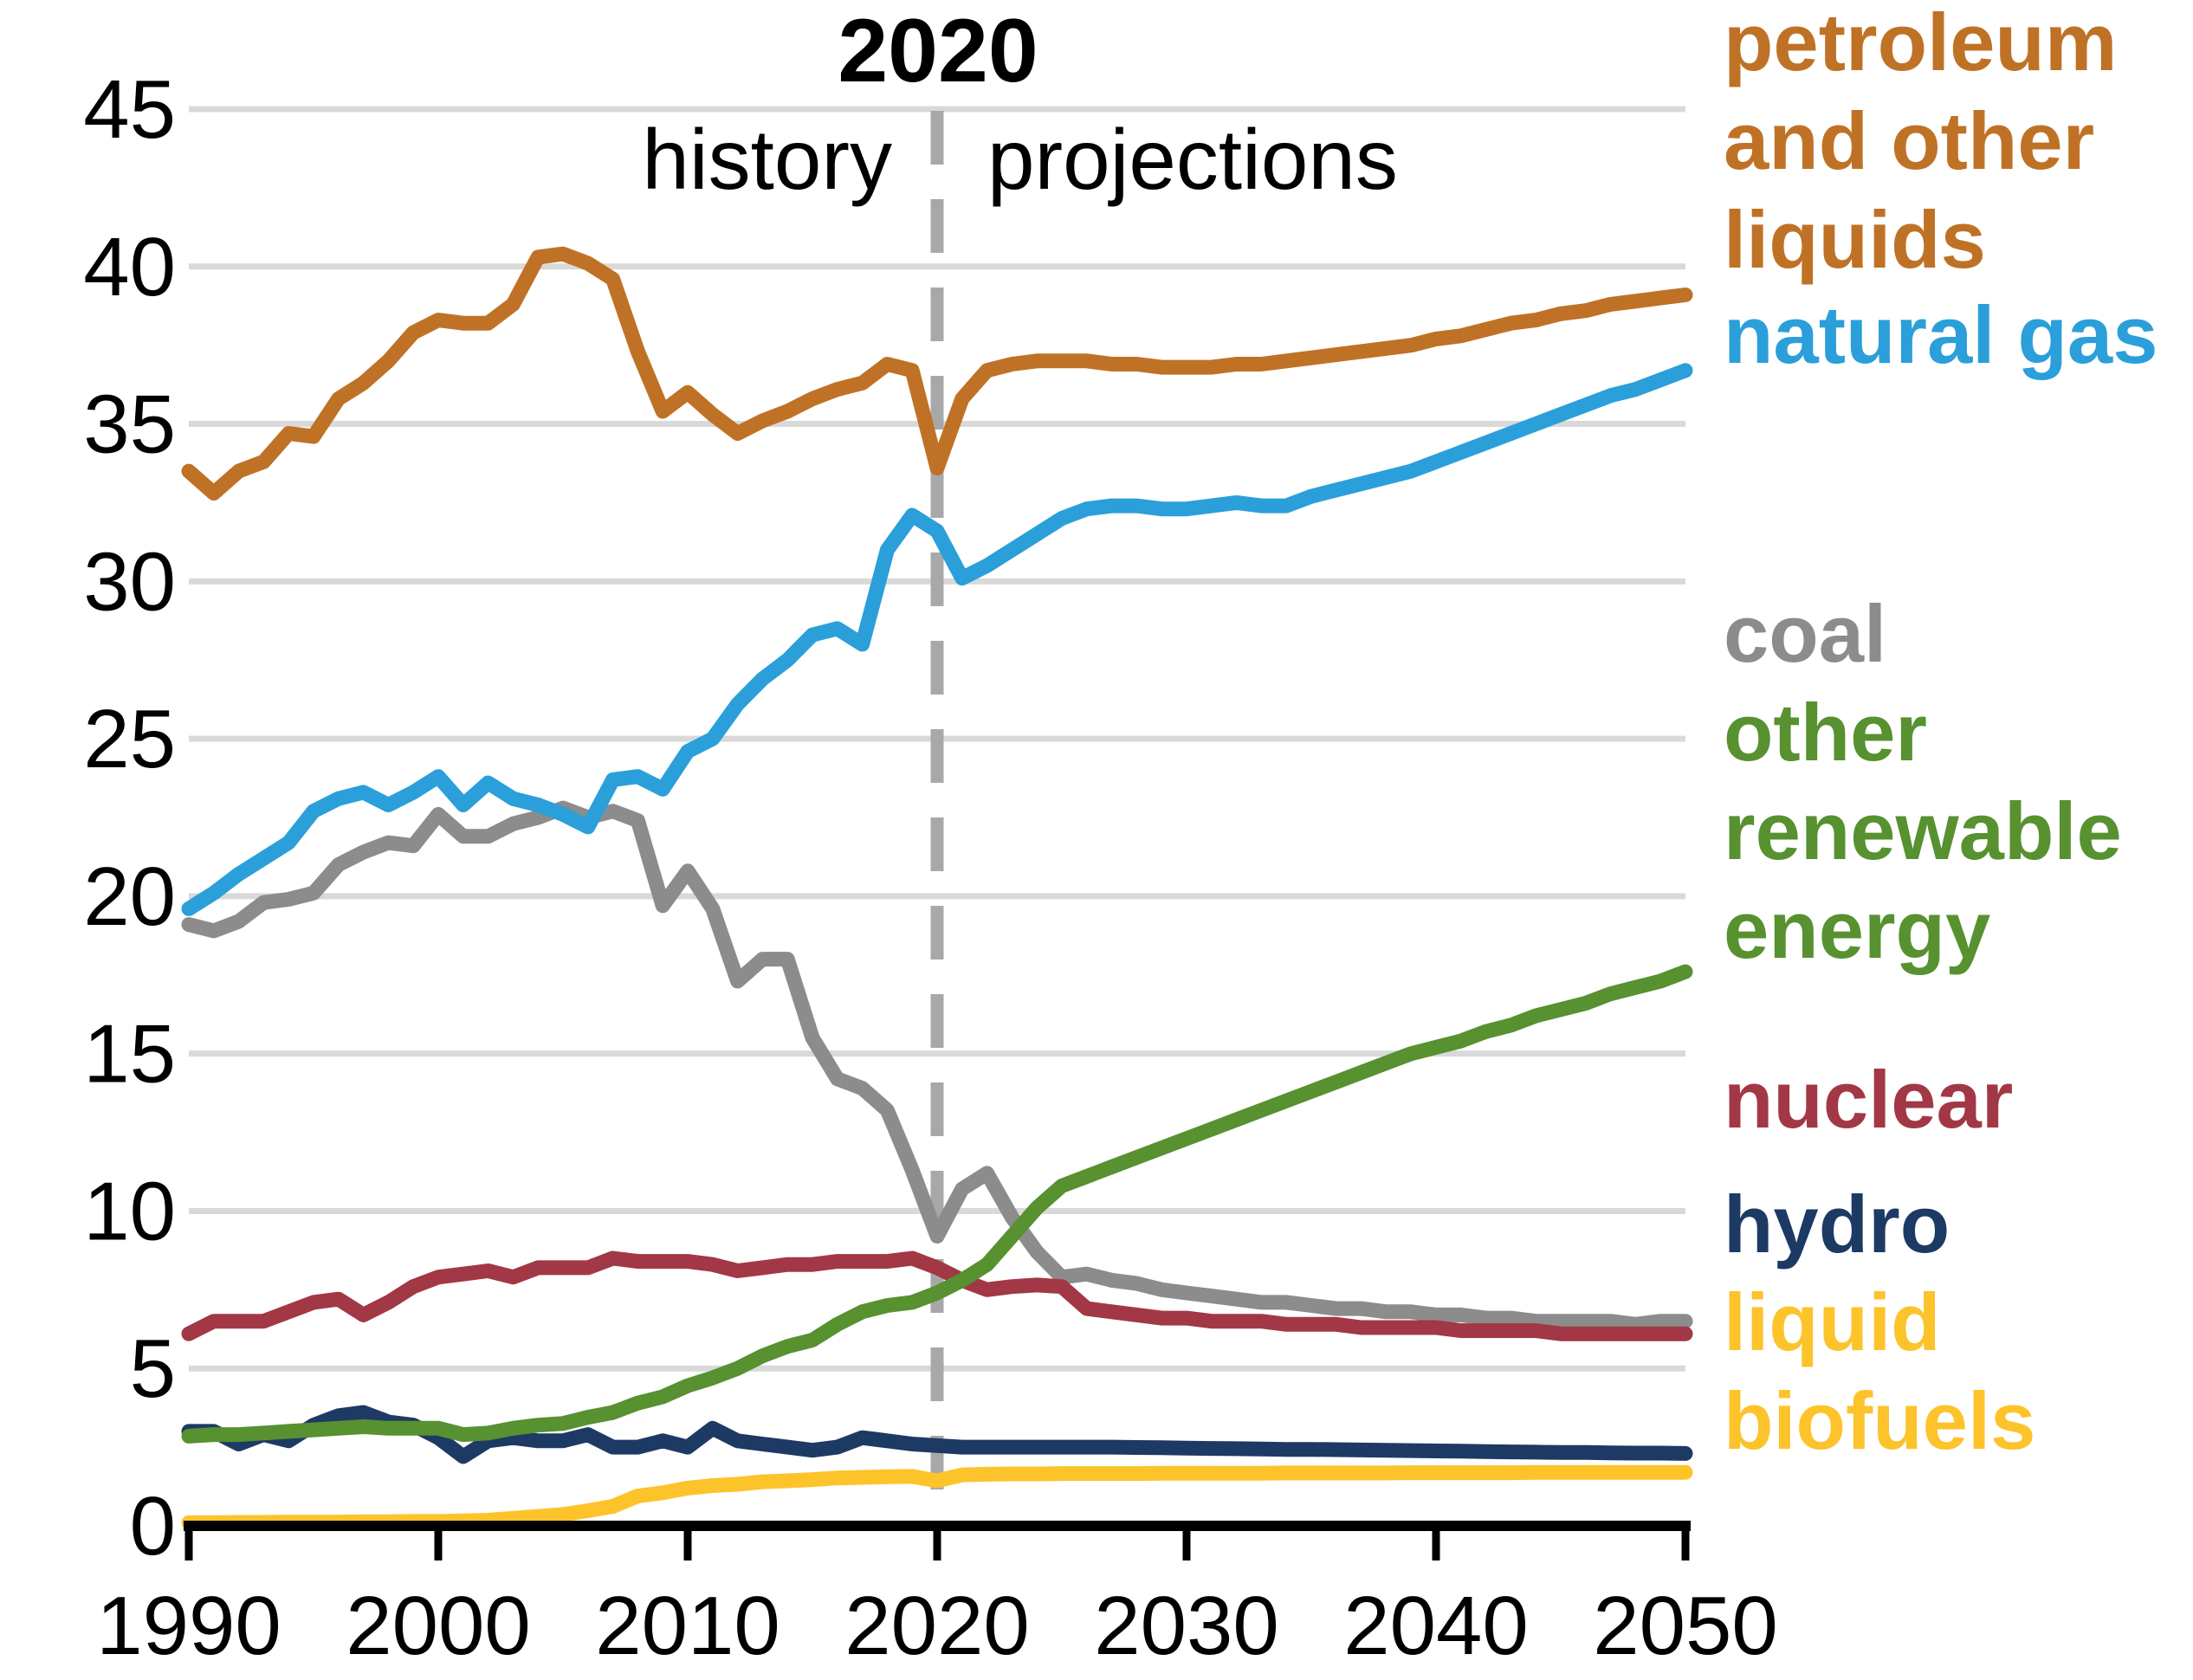  I want to click on legend-item-coal: coal, so click(1805, 634).